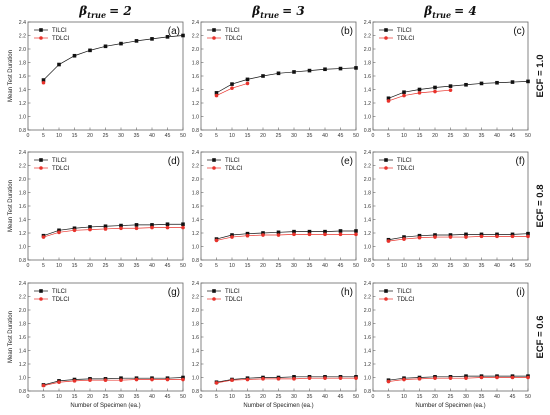 This screenshot has height=415, width=550. What do you see at coordinates (406, 169) in the screenshot?
I see `legend-label-tdlci: TDLCI` at bounding box center [406, 169].